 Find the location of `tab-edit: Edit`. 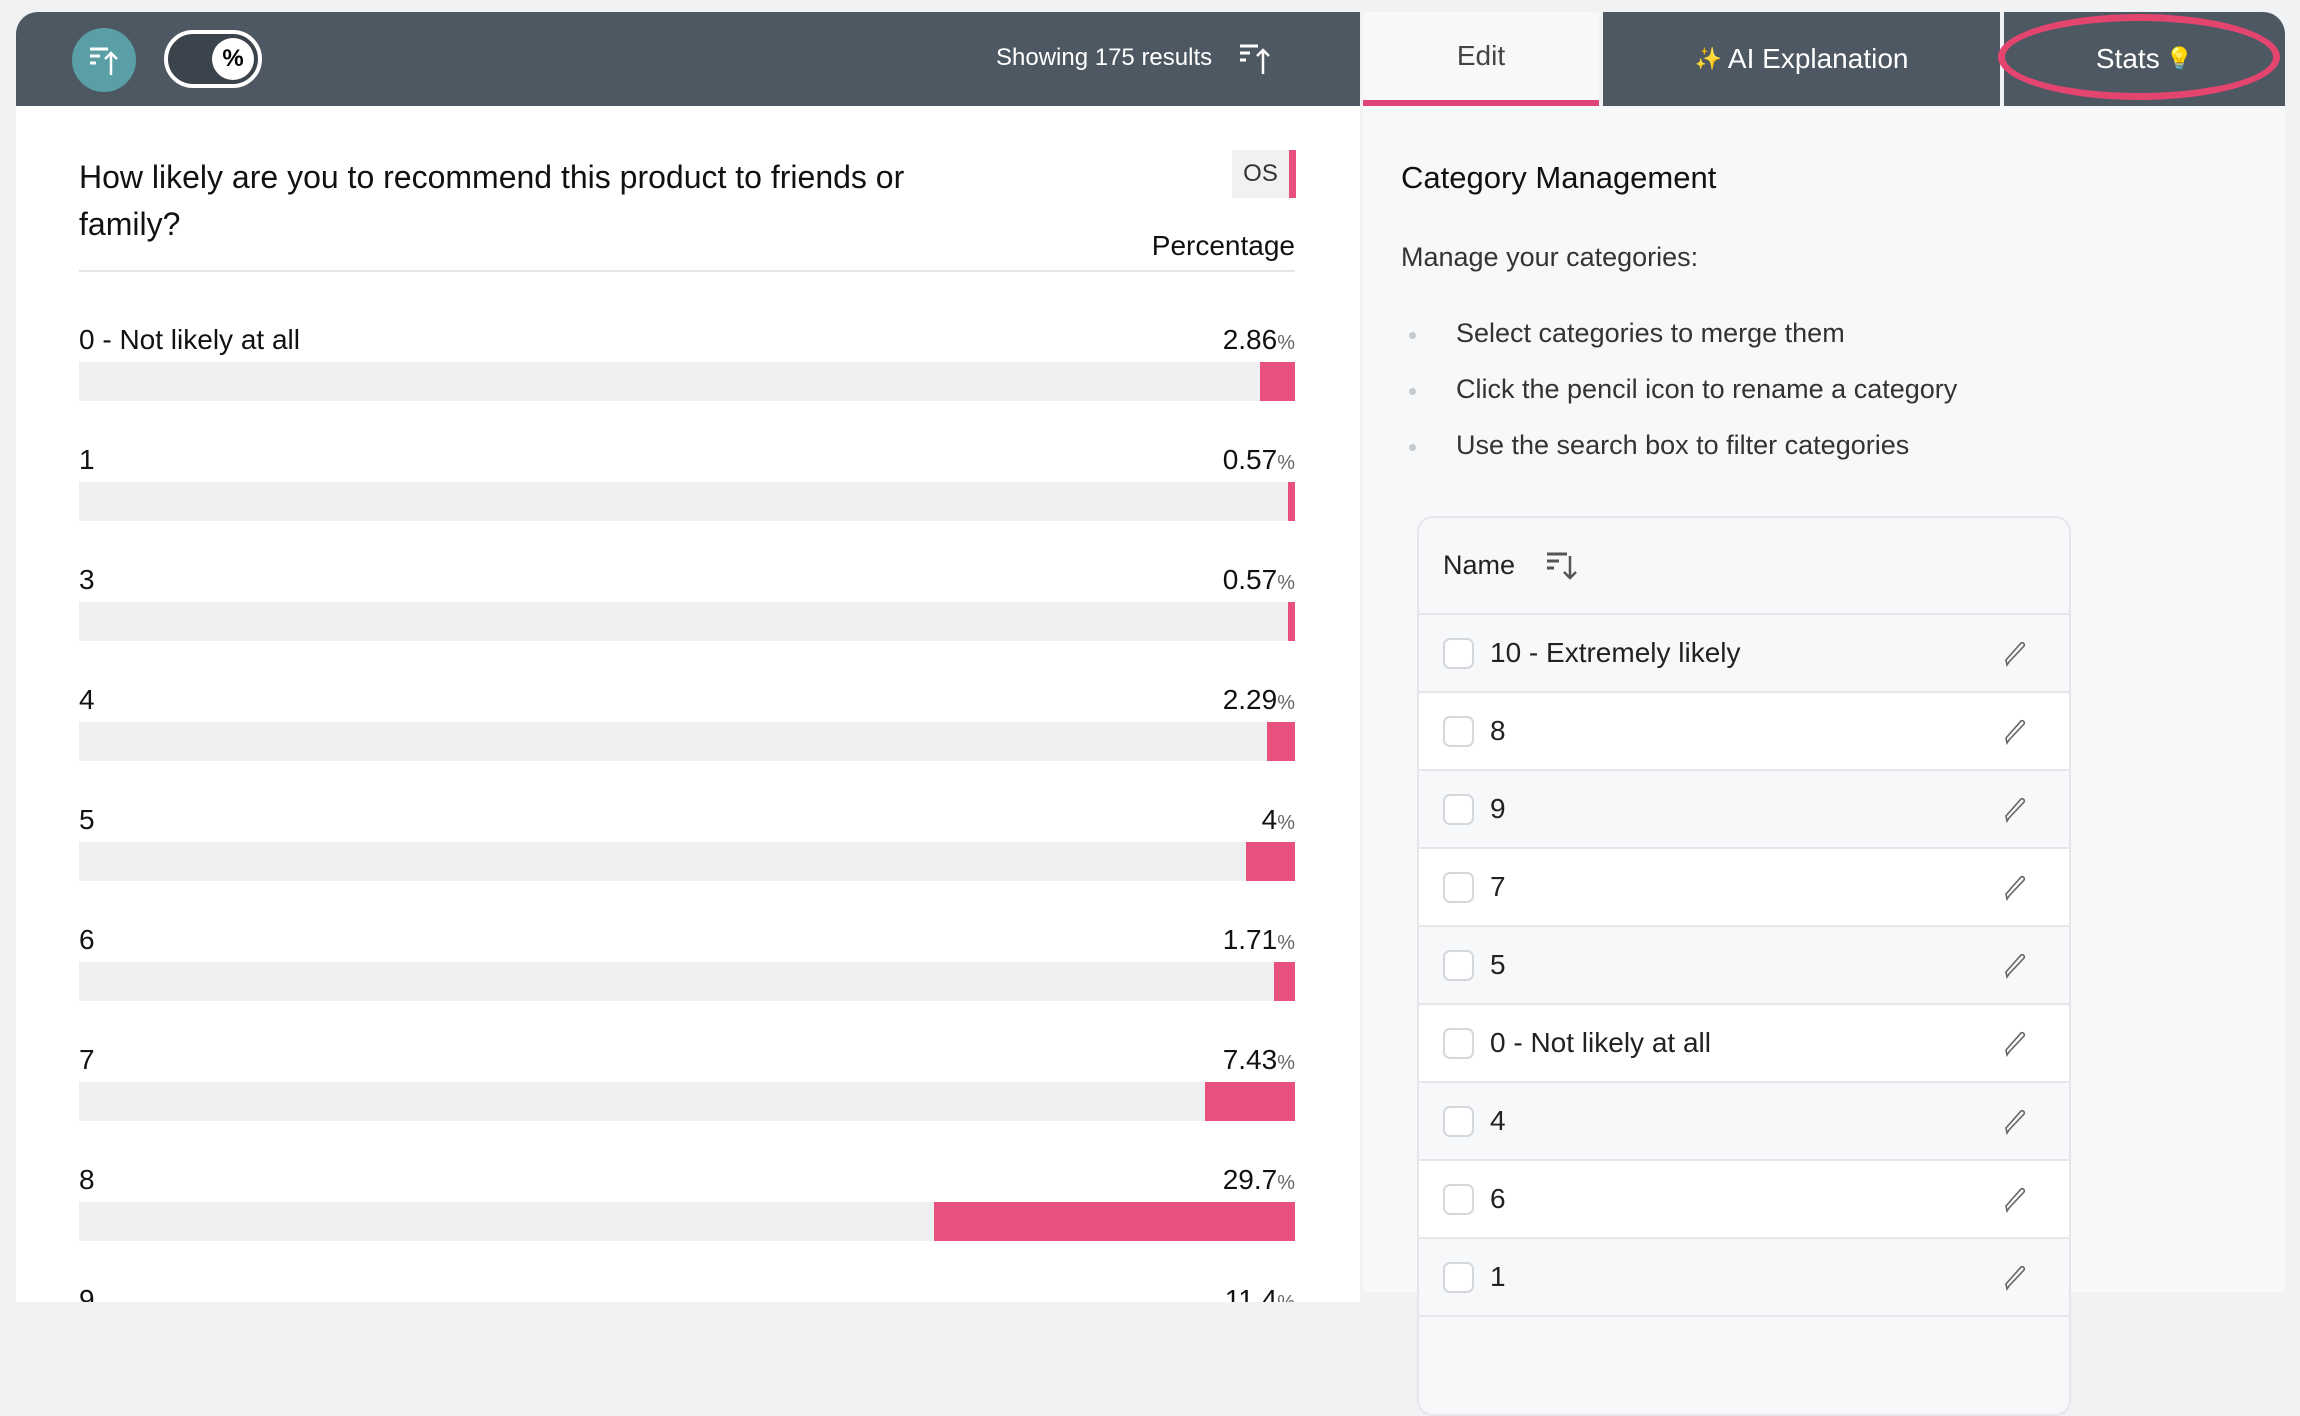

tab-edit: Edit is located at coordinates (1481, 59).